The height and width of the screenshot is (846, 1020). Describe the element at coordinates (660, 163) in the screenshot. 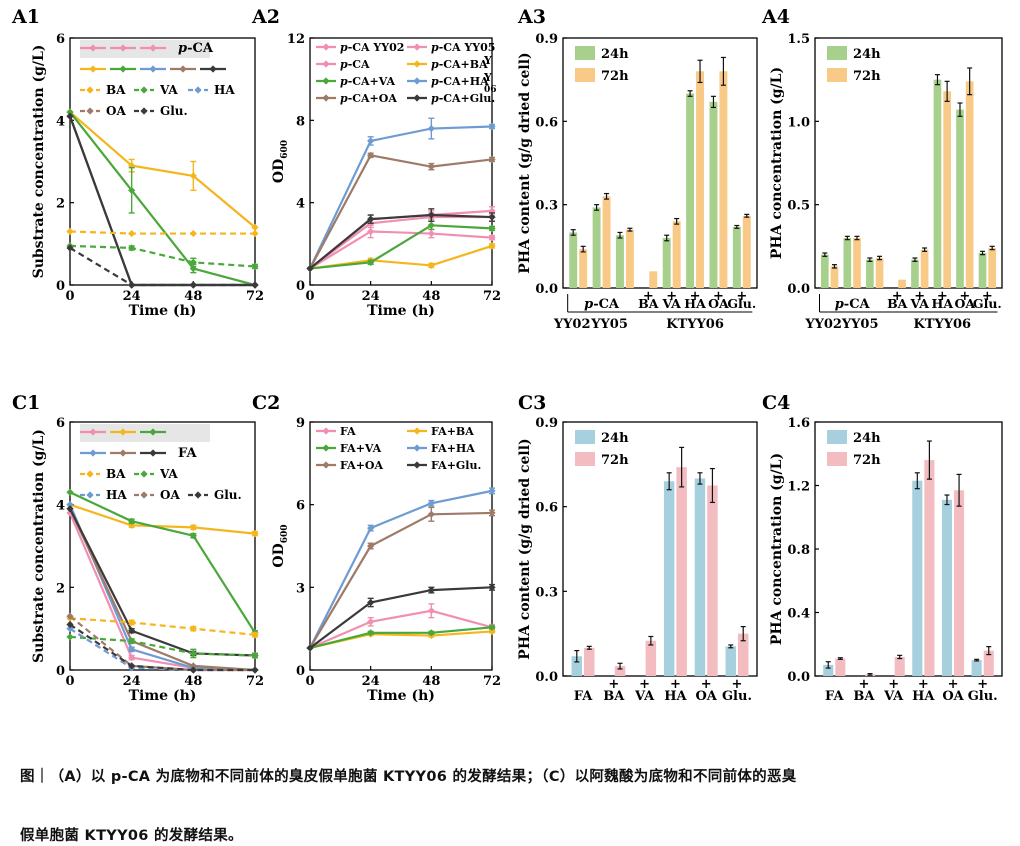

I see `plot-frame-A3` at that location.